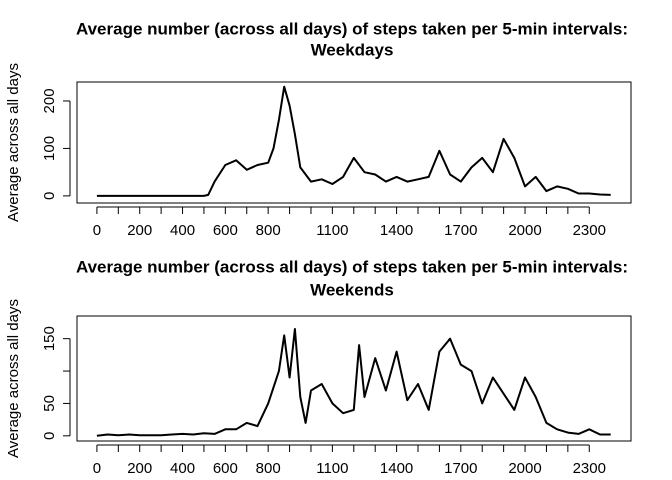 This screenshot has height=480, width=672. What do you see at coordinates (49, 148) in the screenshot?
I see `y-tick-label: 100` at bounding box center [49, 148].